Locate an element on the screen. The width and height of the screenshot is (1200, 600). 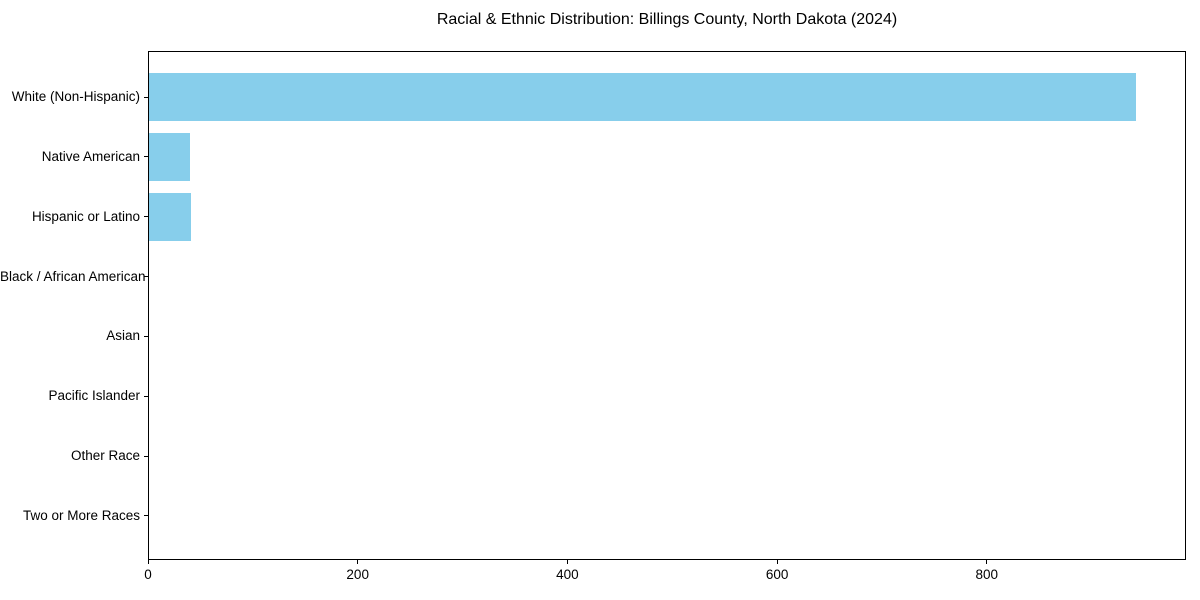
y-tick-label: Native American is located at coordinates (90, 156).